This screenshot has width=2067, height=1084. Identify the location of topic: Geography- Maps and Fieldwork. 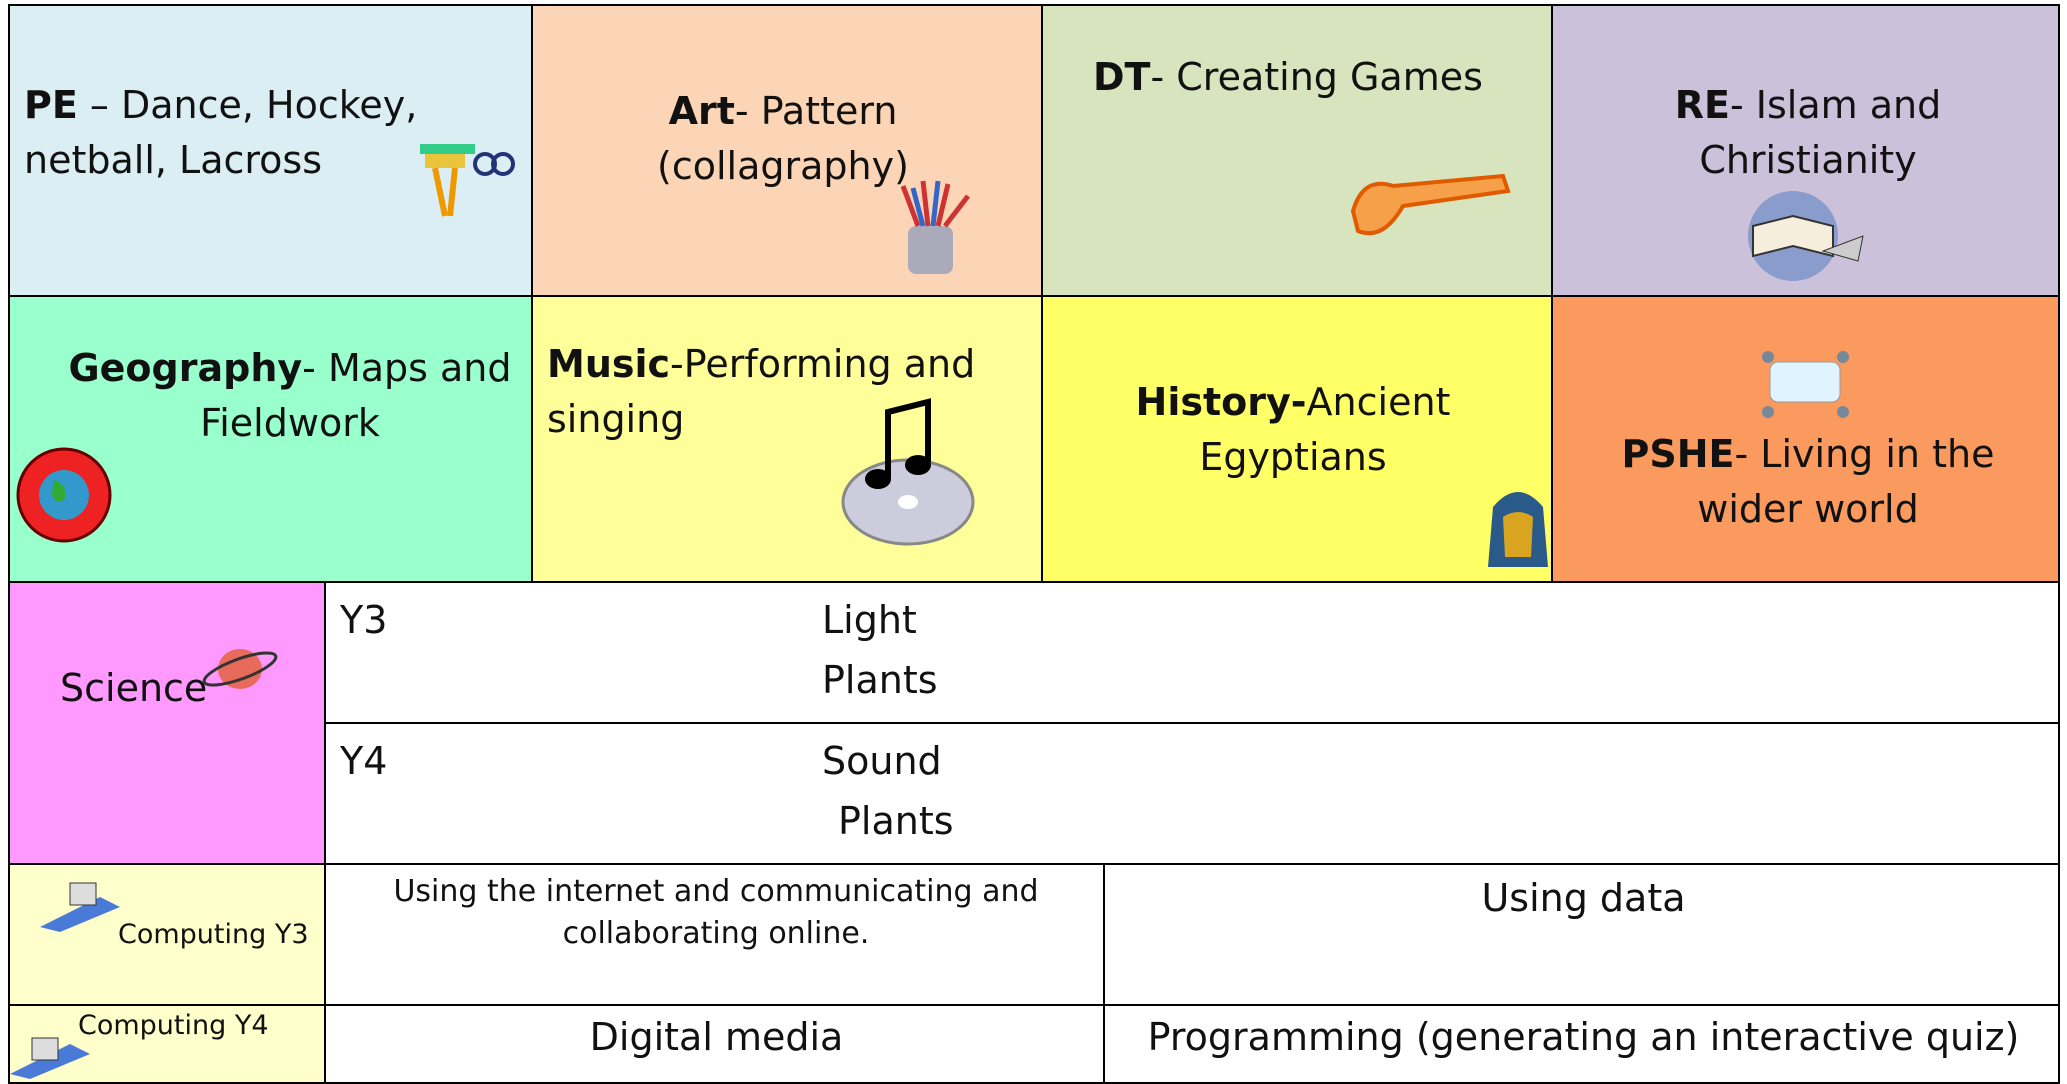
(290, 396).